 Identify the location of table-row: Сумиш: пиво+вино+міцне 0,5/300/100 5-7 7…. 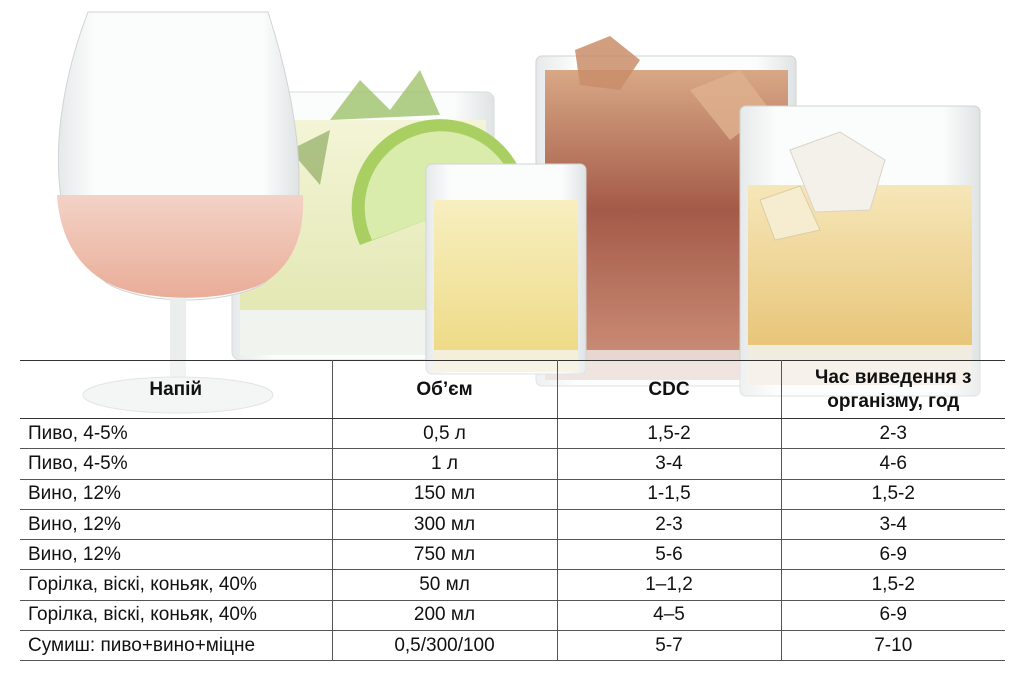
(512, 646).